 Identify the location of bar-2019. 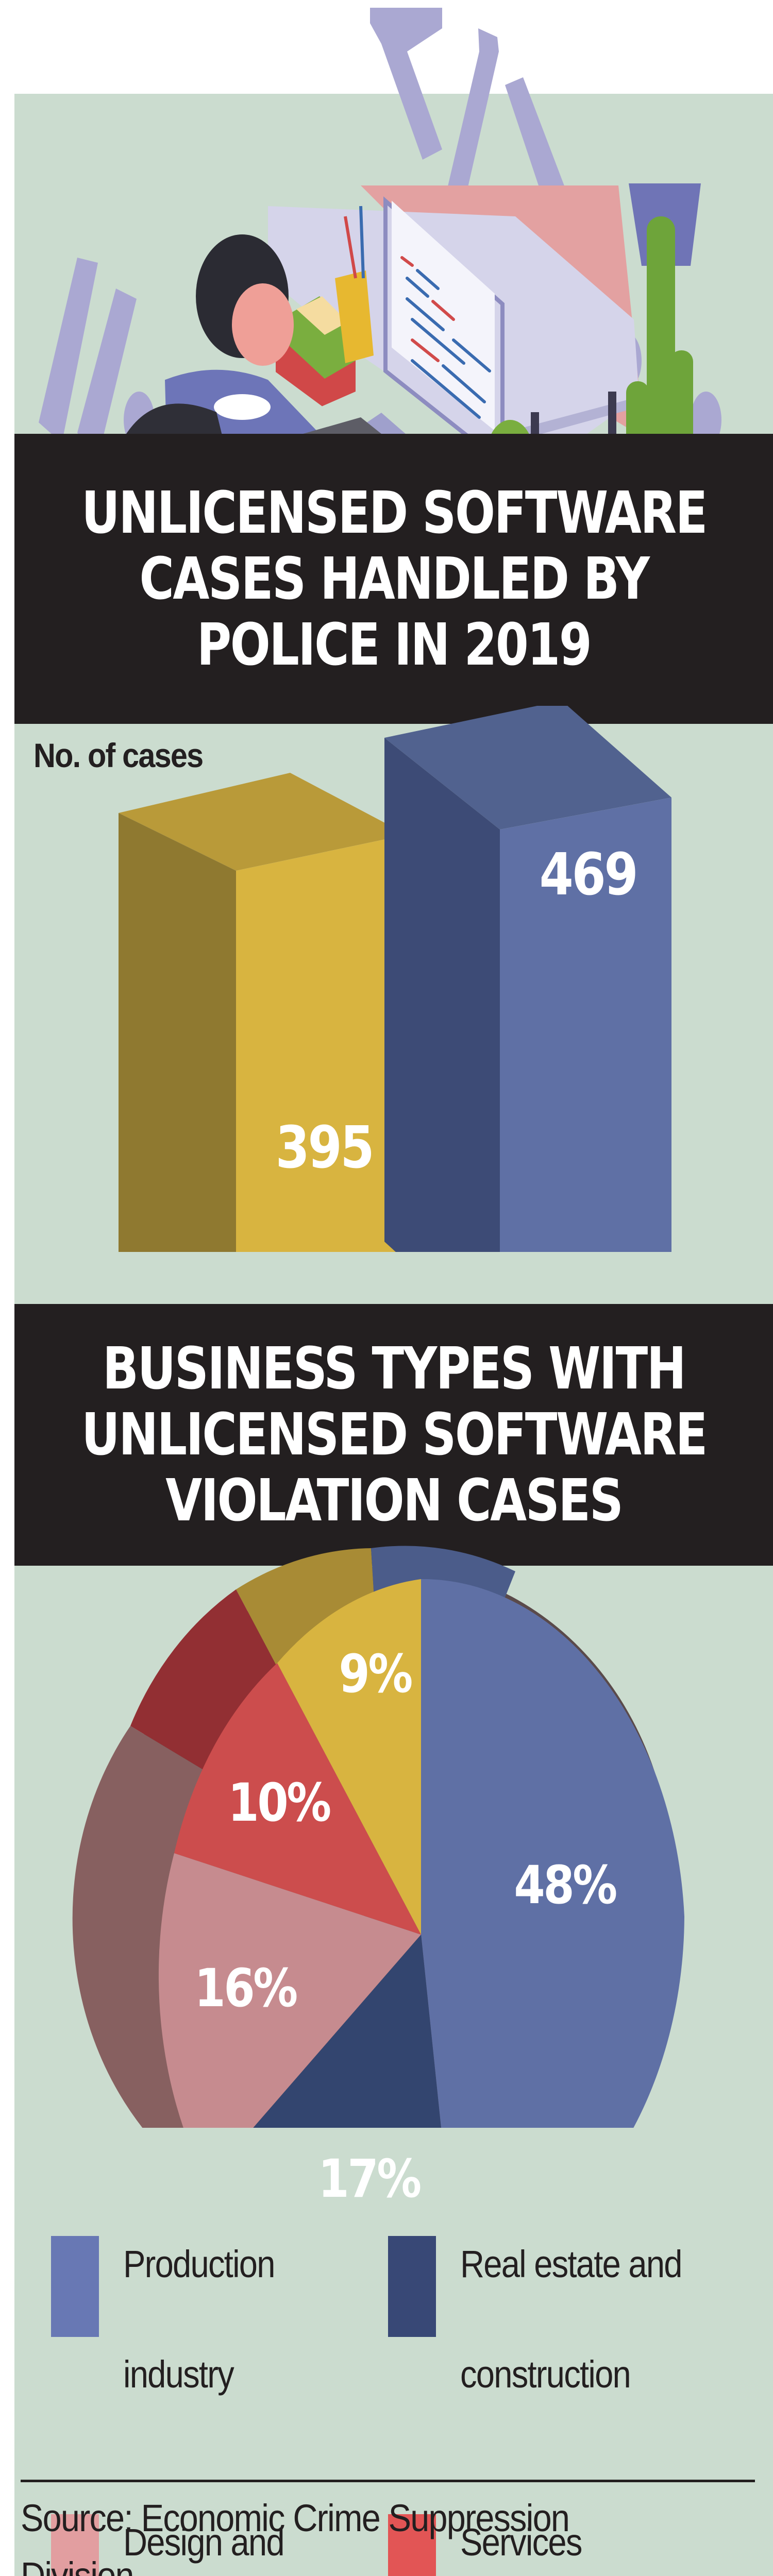
(527, 979).